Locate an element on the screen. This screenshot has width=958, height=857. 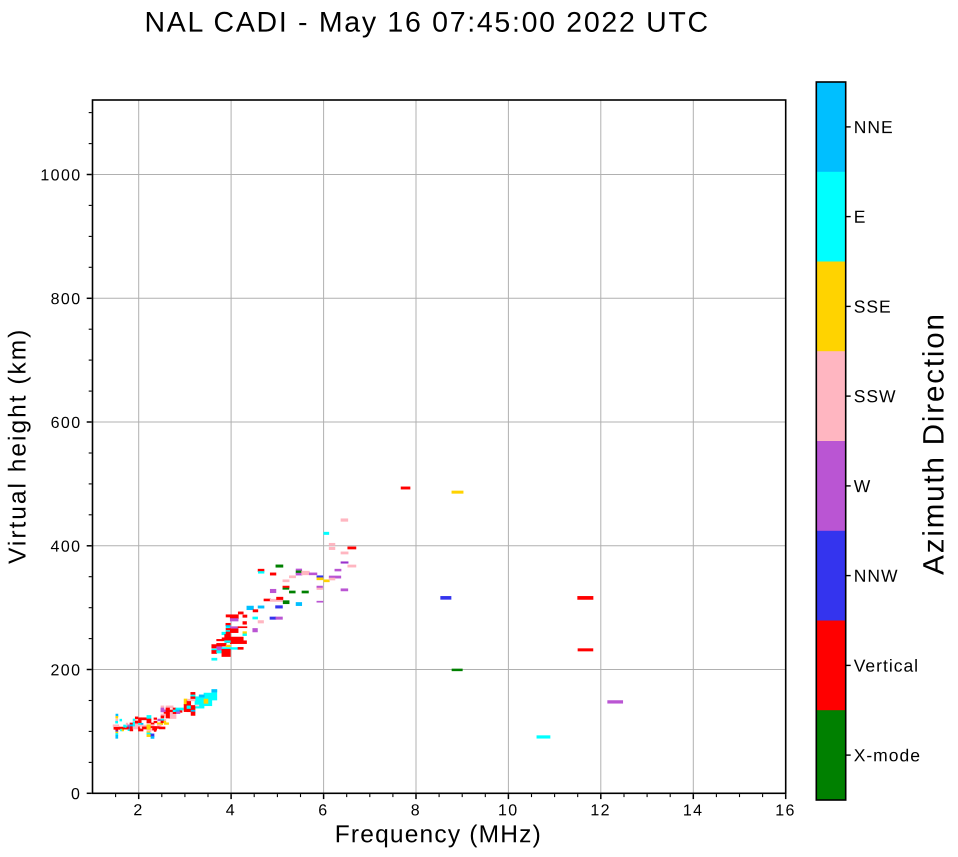
svg-text: SSE is located at coordinates (873, 307).